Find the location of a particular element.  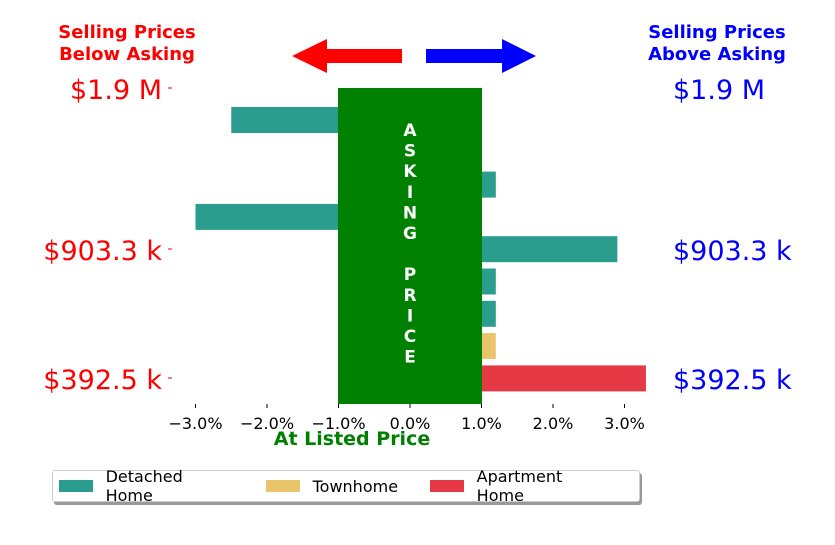

x-tick-label: −2.0% is located at coordinates (267, 423).